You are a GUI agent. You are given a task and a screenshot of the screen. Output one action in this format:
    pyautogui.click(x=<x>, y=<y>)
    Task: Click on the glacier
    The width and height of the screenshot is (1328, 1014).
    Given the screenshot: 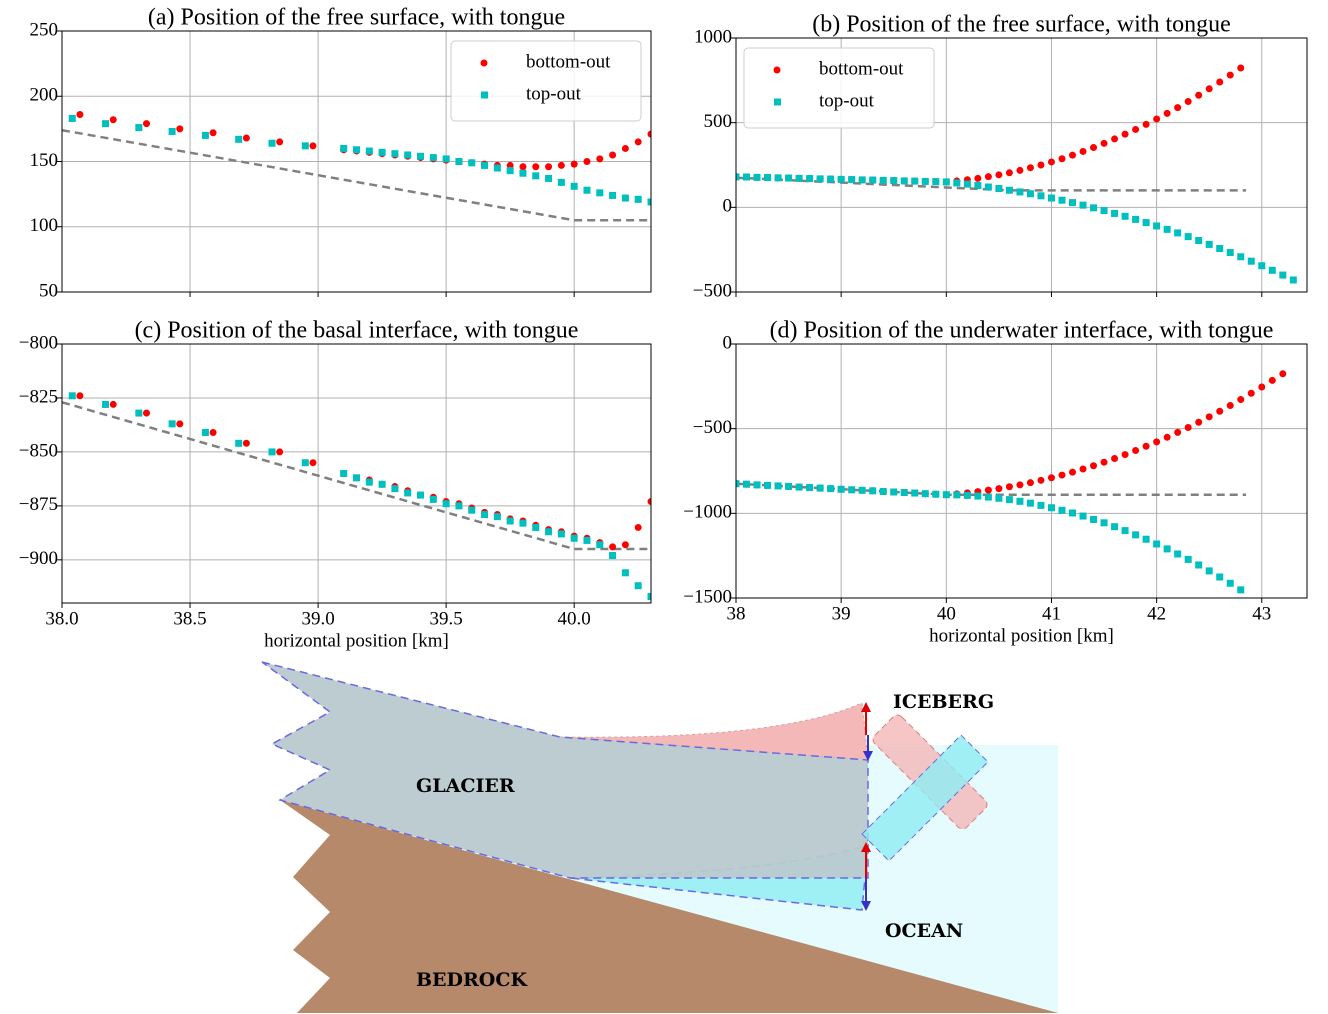 What is the action you would take?
    pyautogui.click(x=565, y=770)
    